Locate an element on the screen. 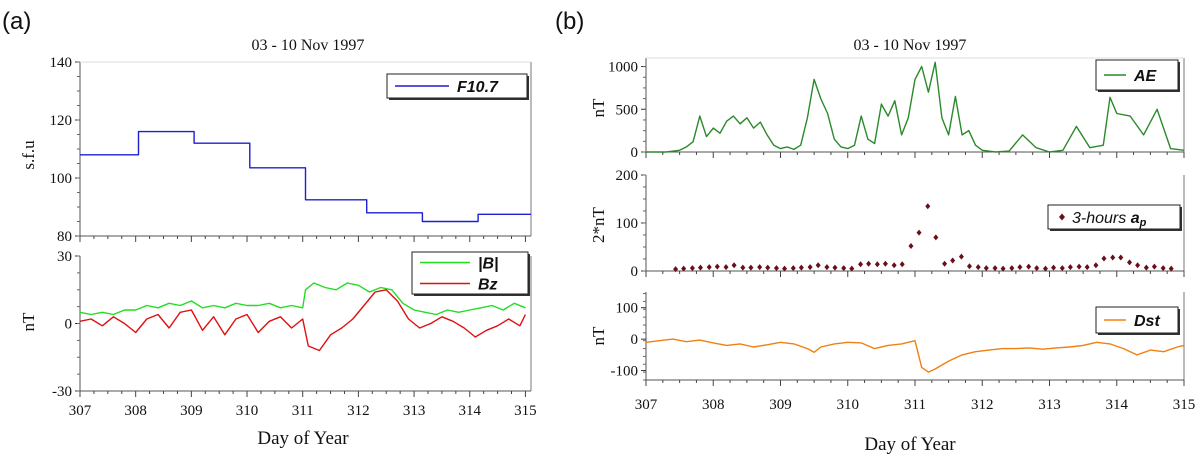 Image resolution: width=1200 pixels, height=455 pixels. chart-ap: 200 100 0 3-hours ap is located at coordinates (900, 224).